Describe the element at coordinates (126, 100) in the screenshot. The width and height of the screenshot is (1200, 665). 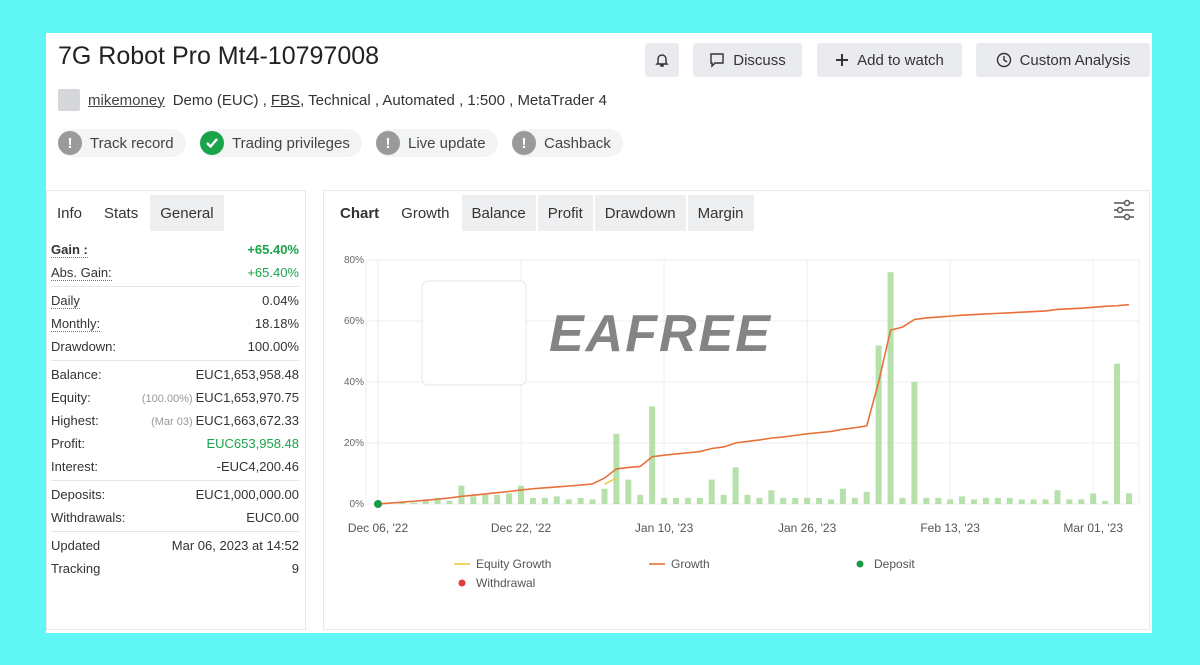
I see `user-link: mikemoney` at that location.